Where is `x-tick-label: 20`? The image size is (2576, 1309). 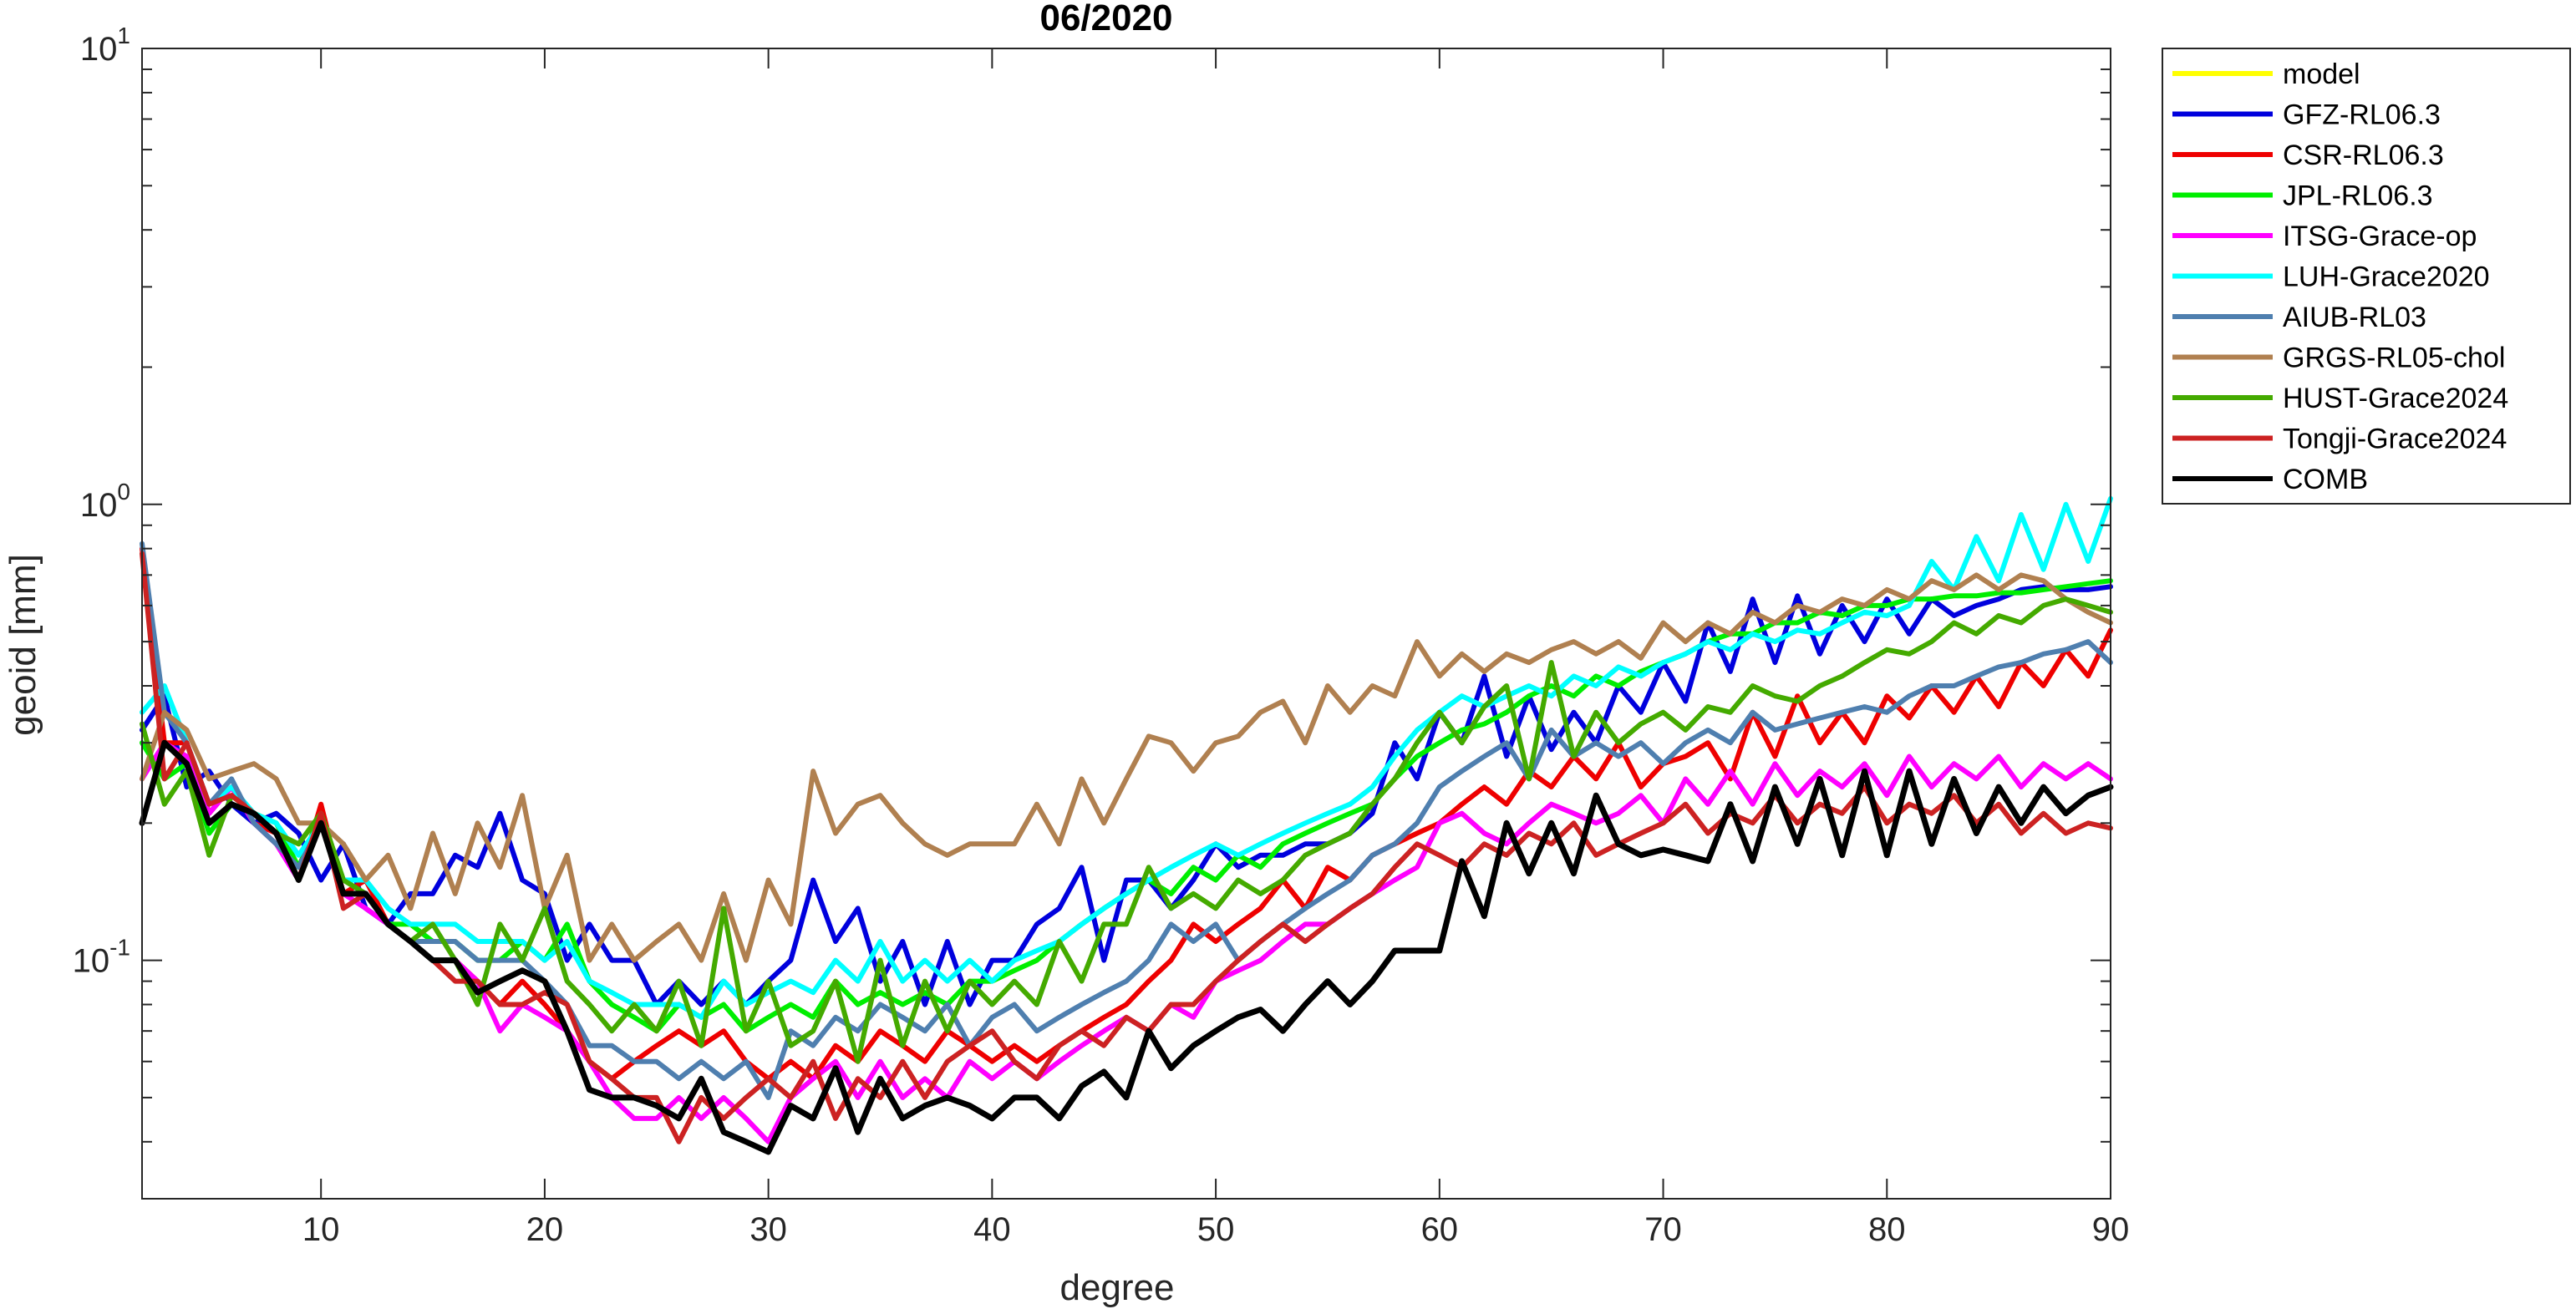 x-tick-label: 20 is located at coordinates (545, 1229).